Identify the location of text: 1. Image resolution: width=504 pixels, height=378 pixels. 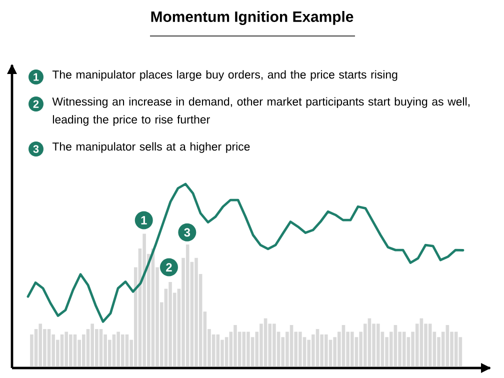
(36, 77).